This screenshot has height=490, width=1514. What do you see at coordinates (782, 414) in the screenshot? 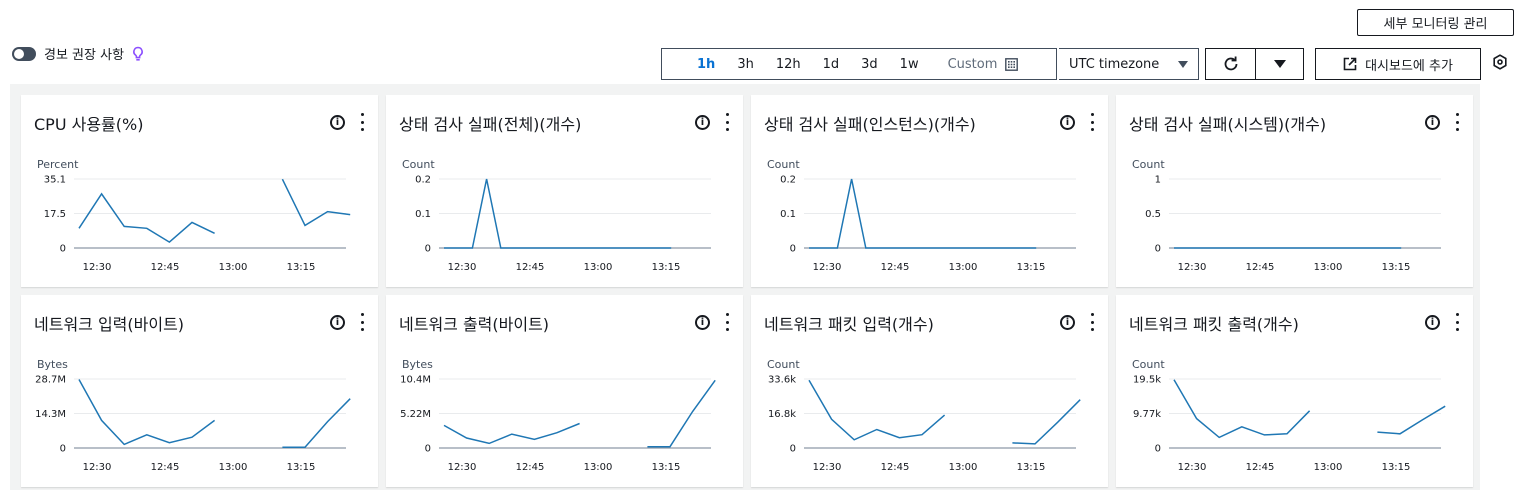
I see `y-tick-label: 16.8k` at bounding box center [782, 414].